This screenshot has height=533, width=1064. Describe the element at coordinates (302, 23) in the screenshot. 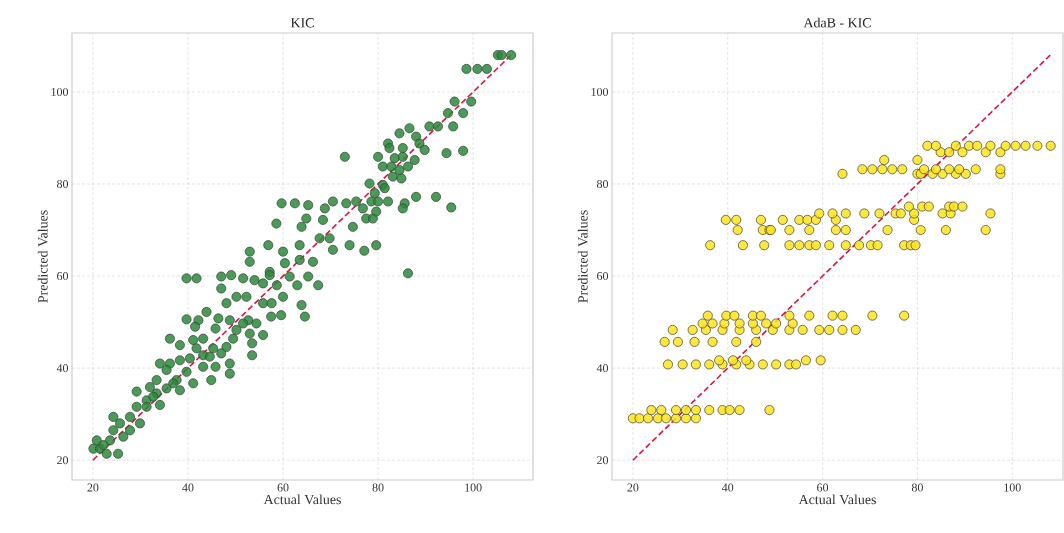

I see `chart-title: KIC` at that location.